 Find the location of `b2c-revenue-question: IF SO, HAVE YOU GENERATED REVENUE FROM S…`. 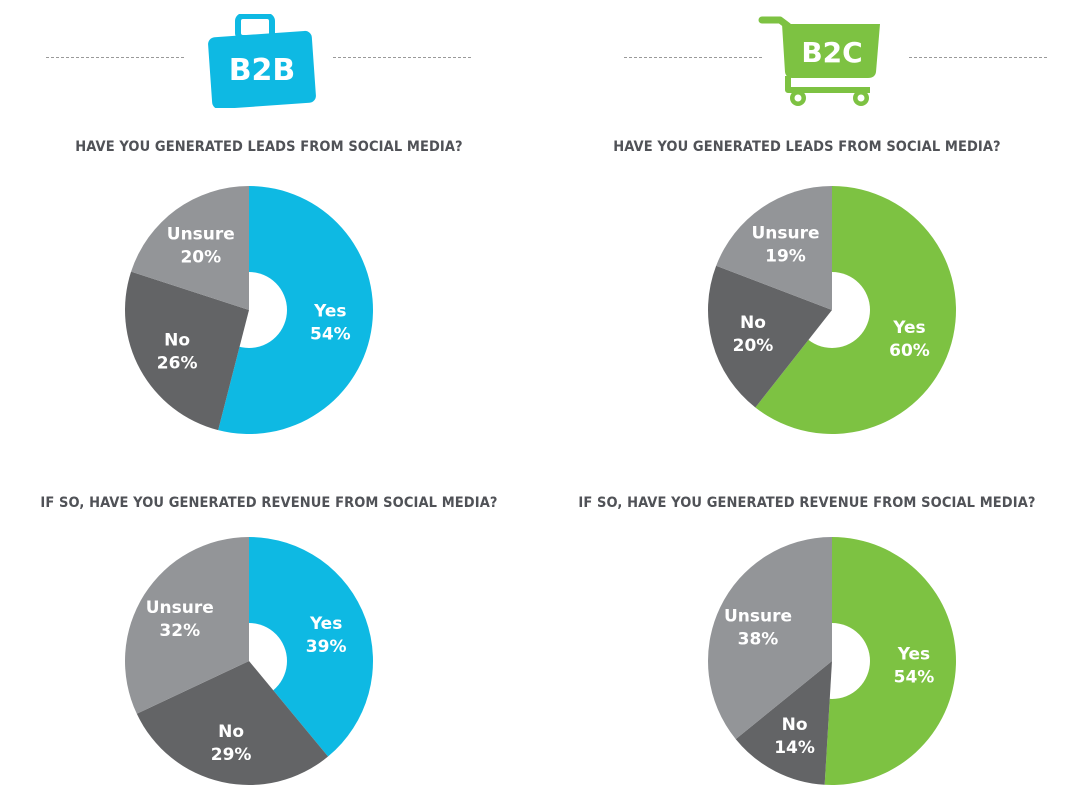

b2c-revenue-question: IF SO, HAVE YOU GENERATED REVENUE FROM S… is located at coordinates (807, 503).